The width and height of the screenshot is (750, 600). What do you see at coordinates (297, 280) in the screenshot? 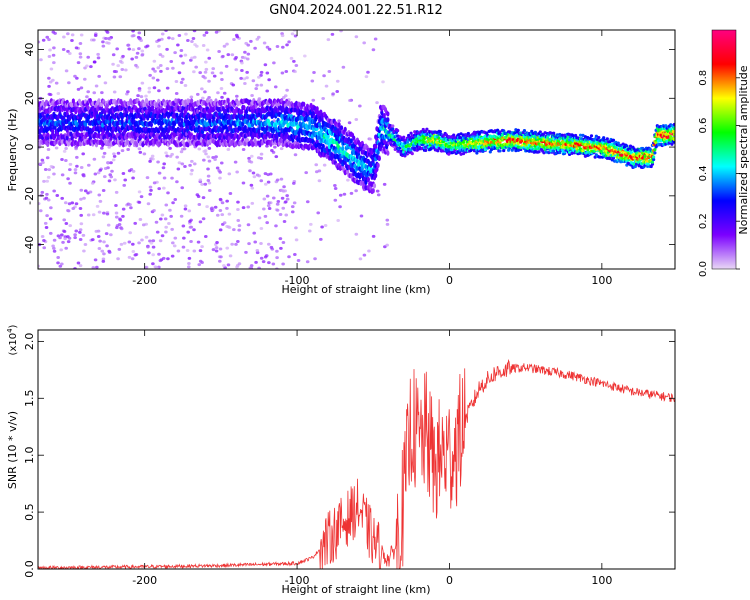
I see `x-tick-label: -100` at bounding box center [297, 280].